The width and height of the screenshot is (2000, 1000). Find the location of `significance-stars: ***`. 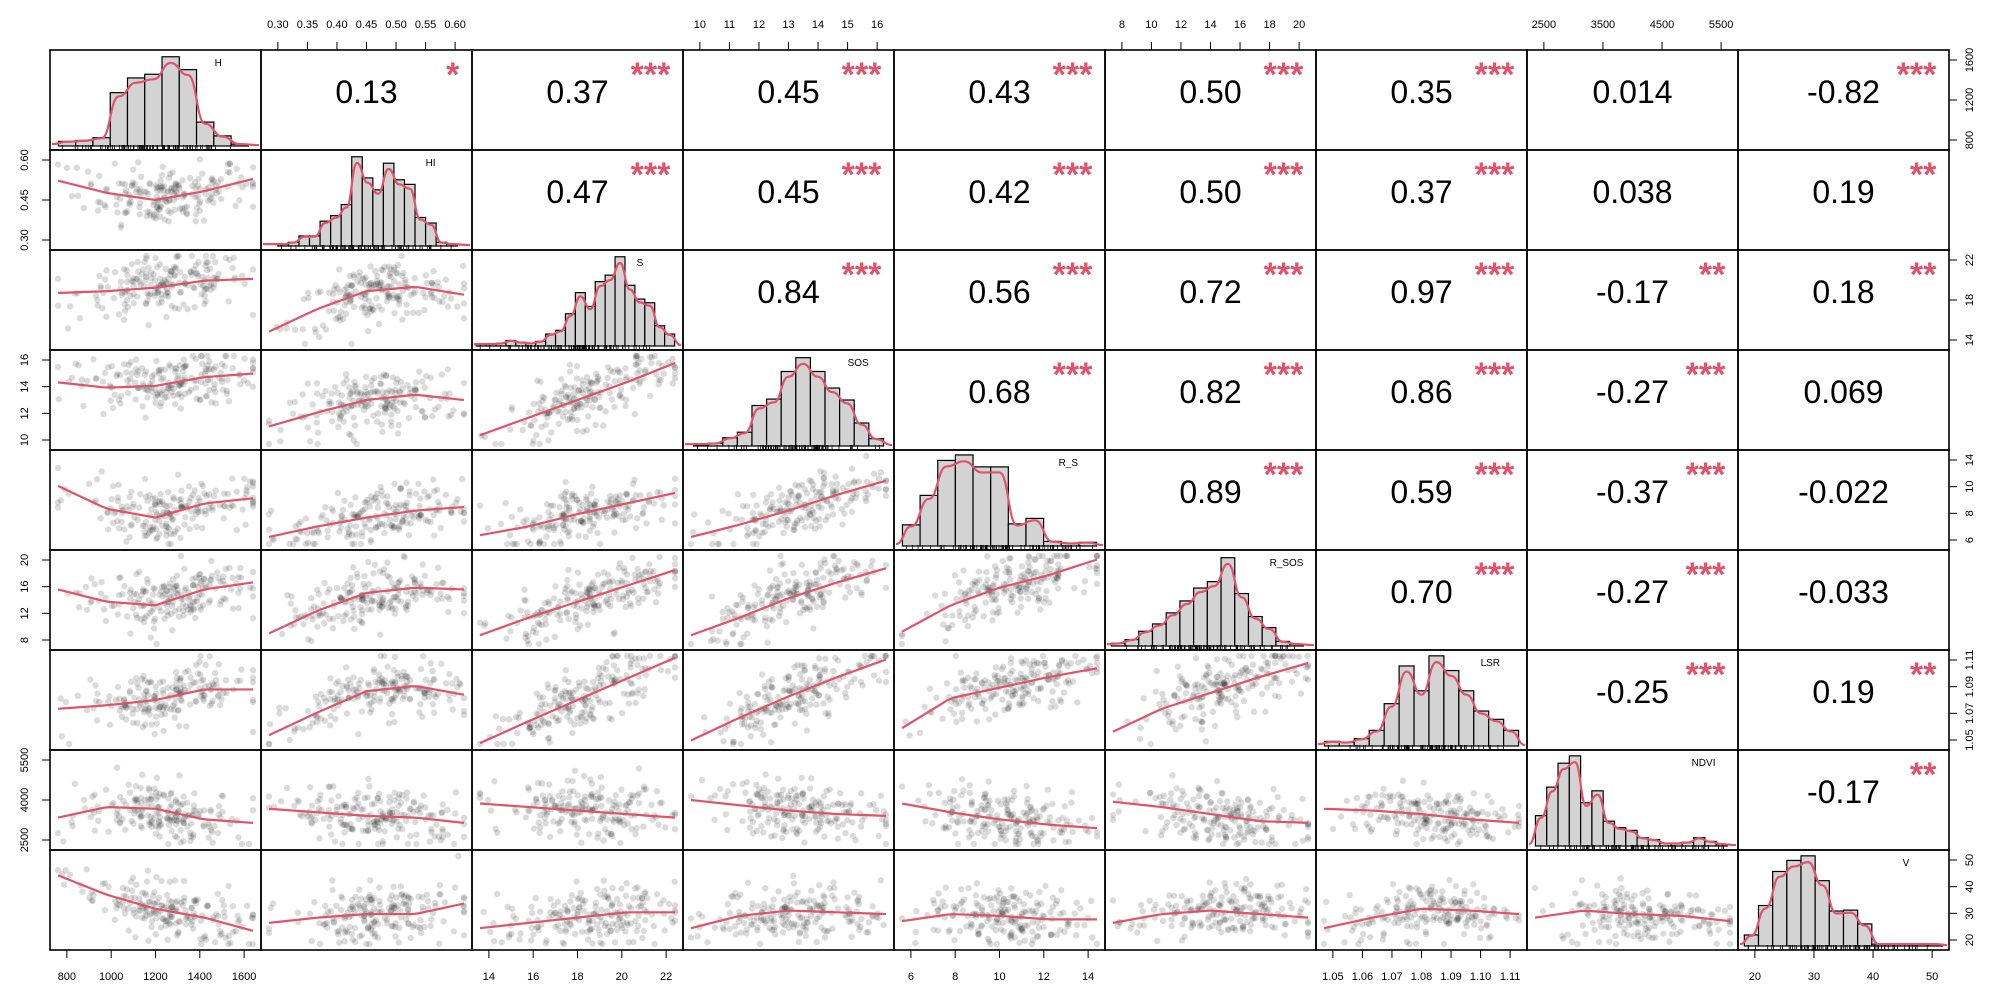

significance-stars: *** is located at coordinates (1495, 275).